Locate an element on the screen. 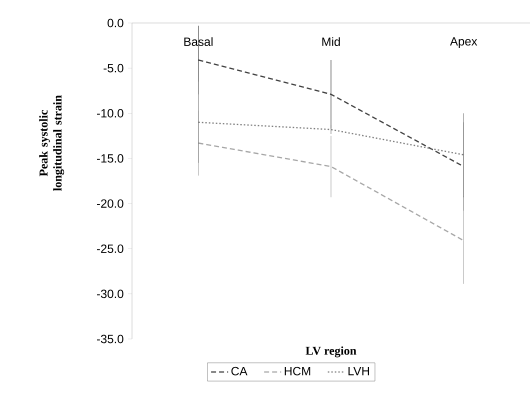  legend-label: CA is located at coordinates (239, 371).